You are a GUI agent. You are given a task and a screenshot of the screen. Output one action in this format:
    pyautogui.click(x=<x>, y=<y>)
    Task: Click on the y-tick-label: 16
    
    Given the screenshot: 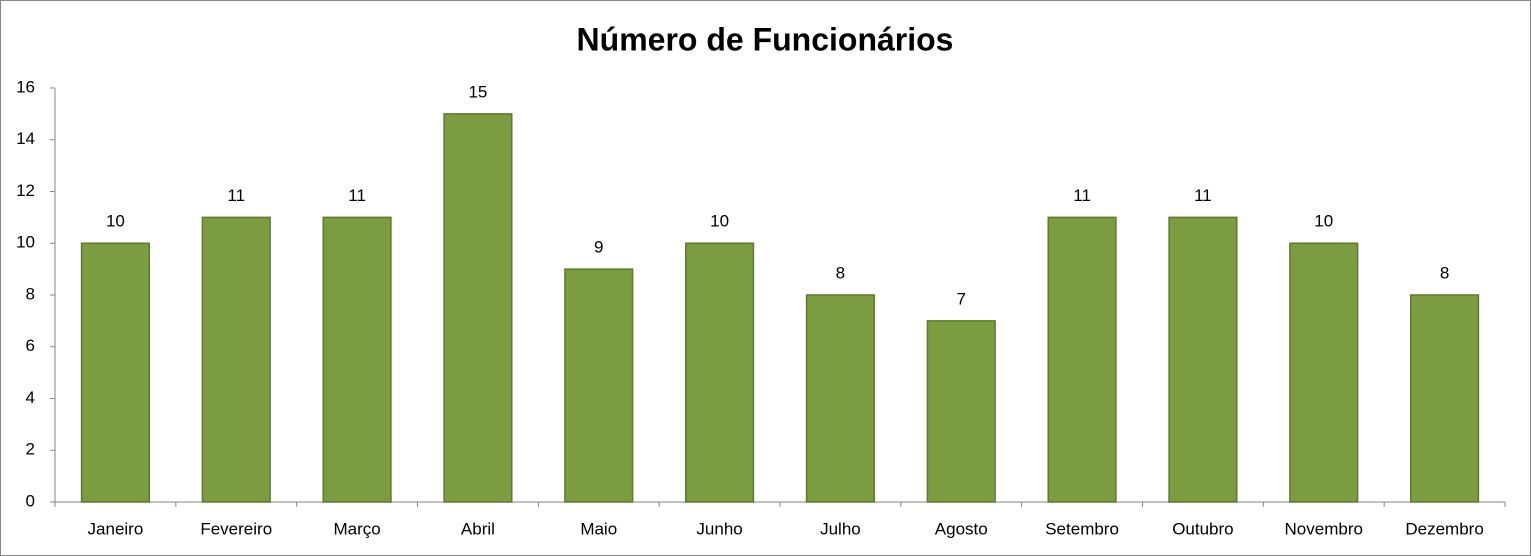 What is the action you would take?
    pyautogui.click(x=25, y=86)
    